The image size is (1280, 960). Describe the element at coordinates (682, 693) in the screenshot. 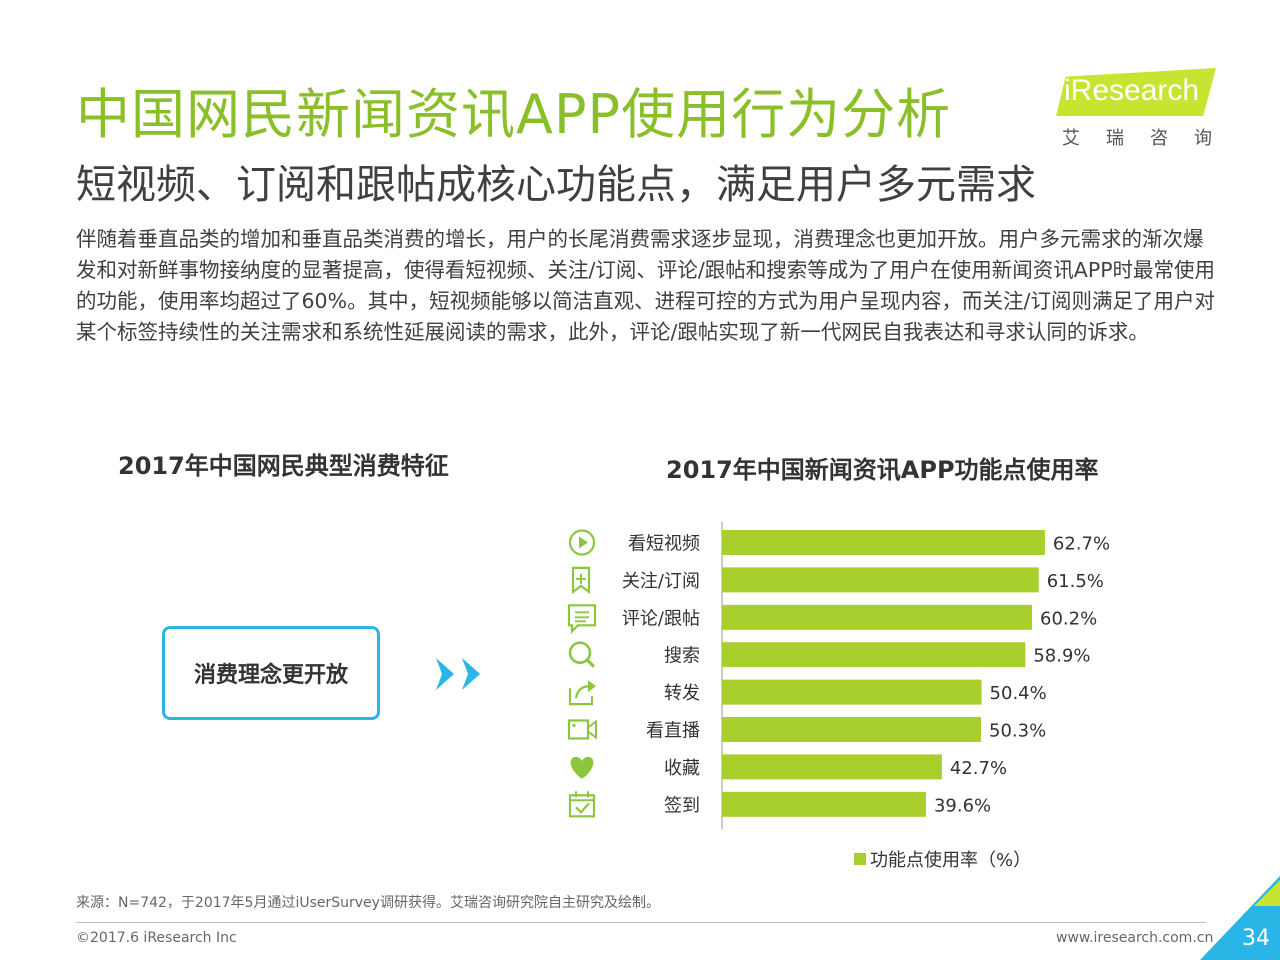

I see `category-label: 转发` at that location.